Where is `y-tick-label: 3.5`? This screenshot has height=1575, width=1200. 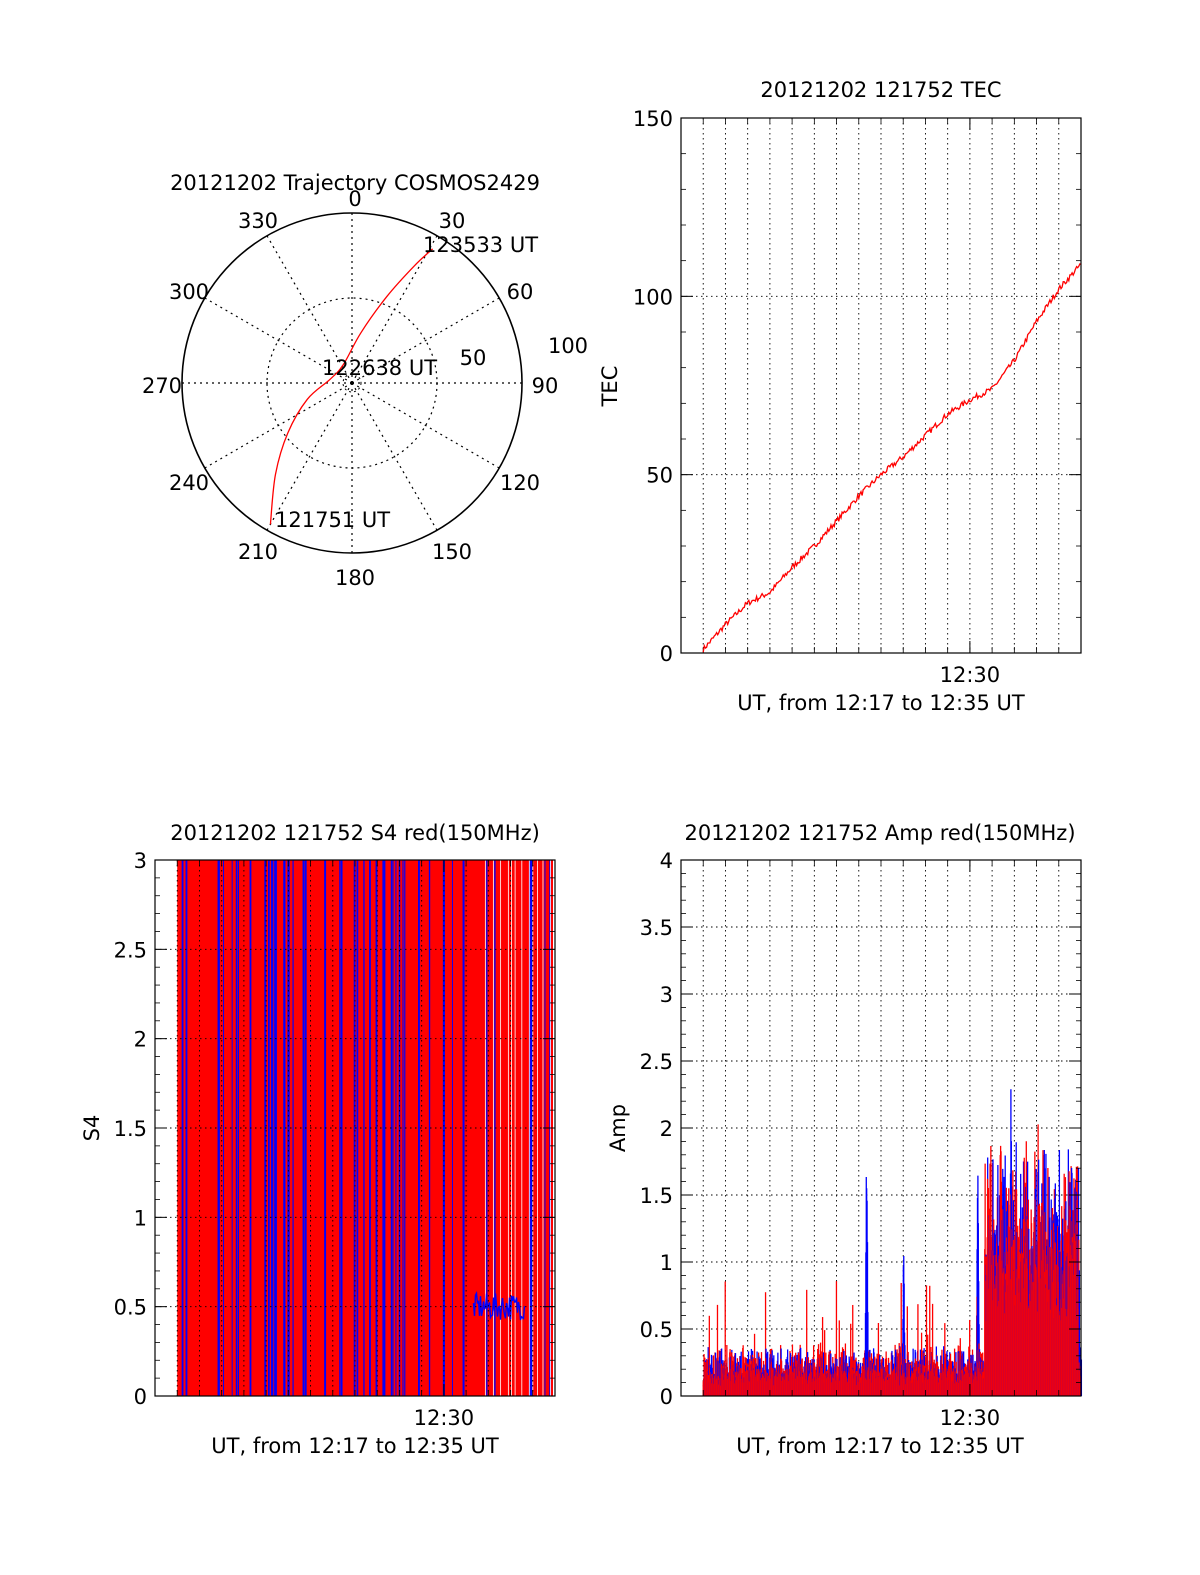 y-tick-label: 3.5 is located at coordinates (656, 928).